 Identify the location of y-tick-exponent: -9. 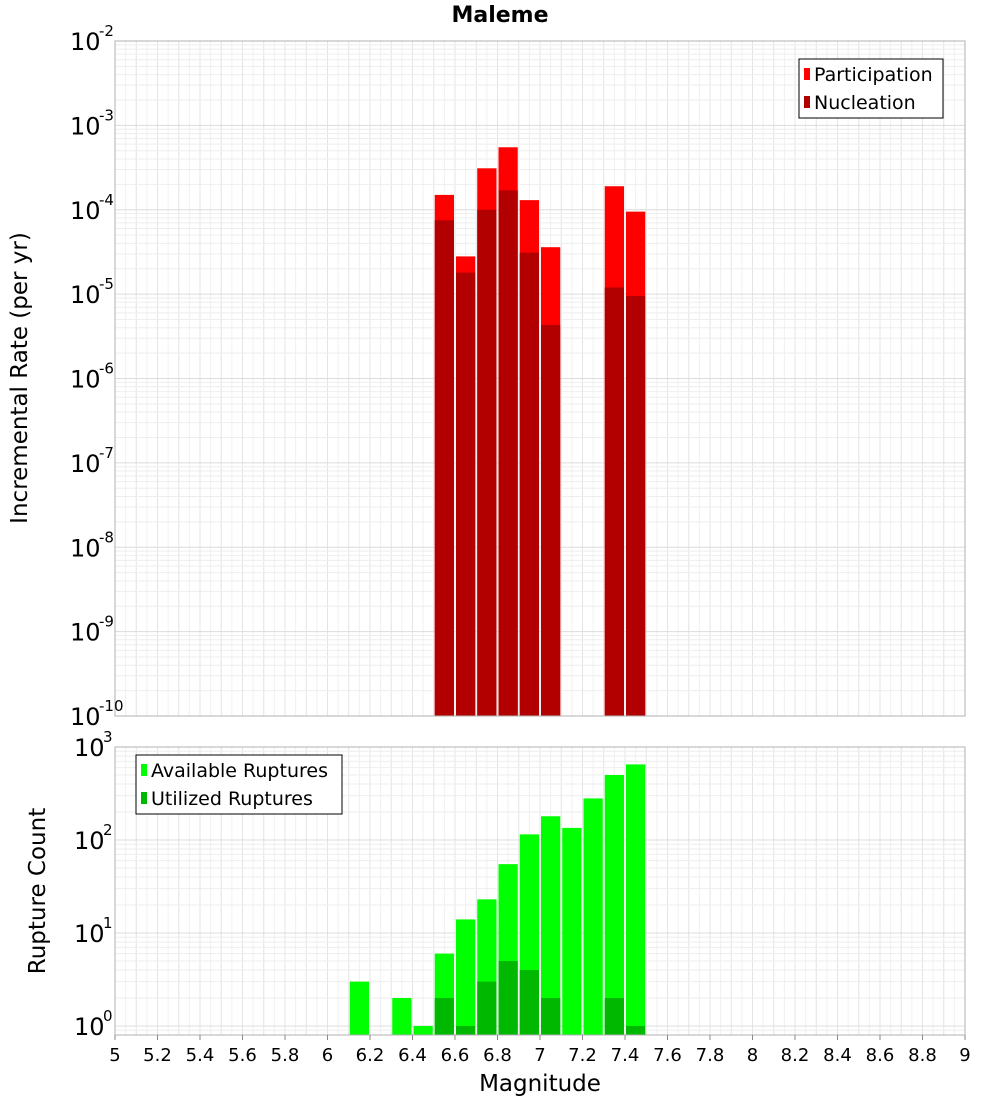
(106, 622).